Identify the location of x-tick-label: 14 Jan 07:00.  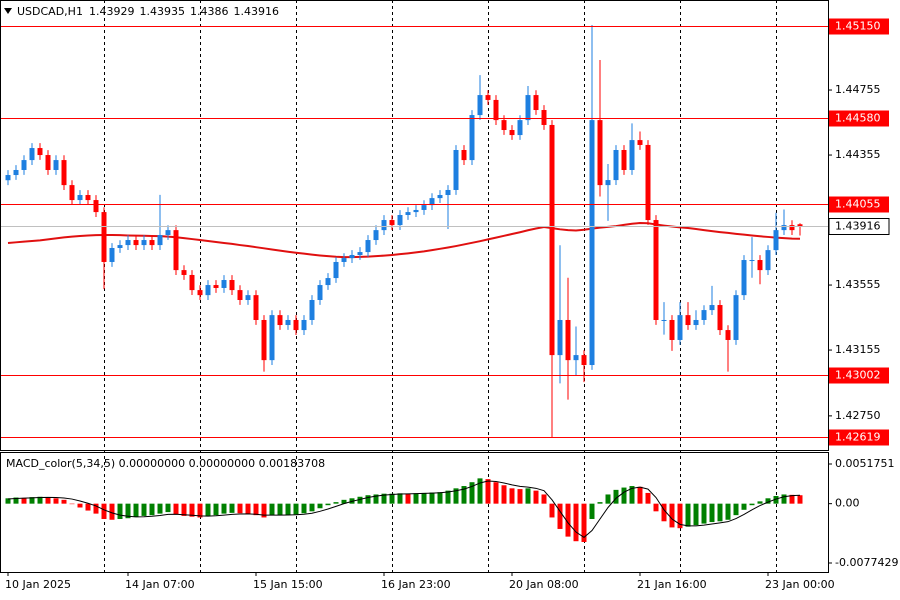
(160, 584).